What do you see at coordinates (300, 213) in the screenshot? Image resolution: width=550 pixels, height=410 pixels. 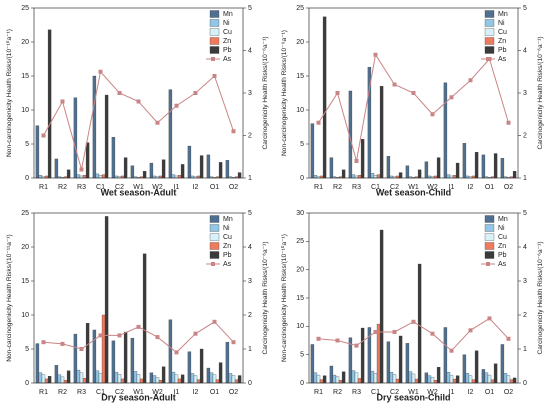 I see `y-tick-label: 30` at bounding box center [300, 213].